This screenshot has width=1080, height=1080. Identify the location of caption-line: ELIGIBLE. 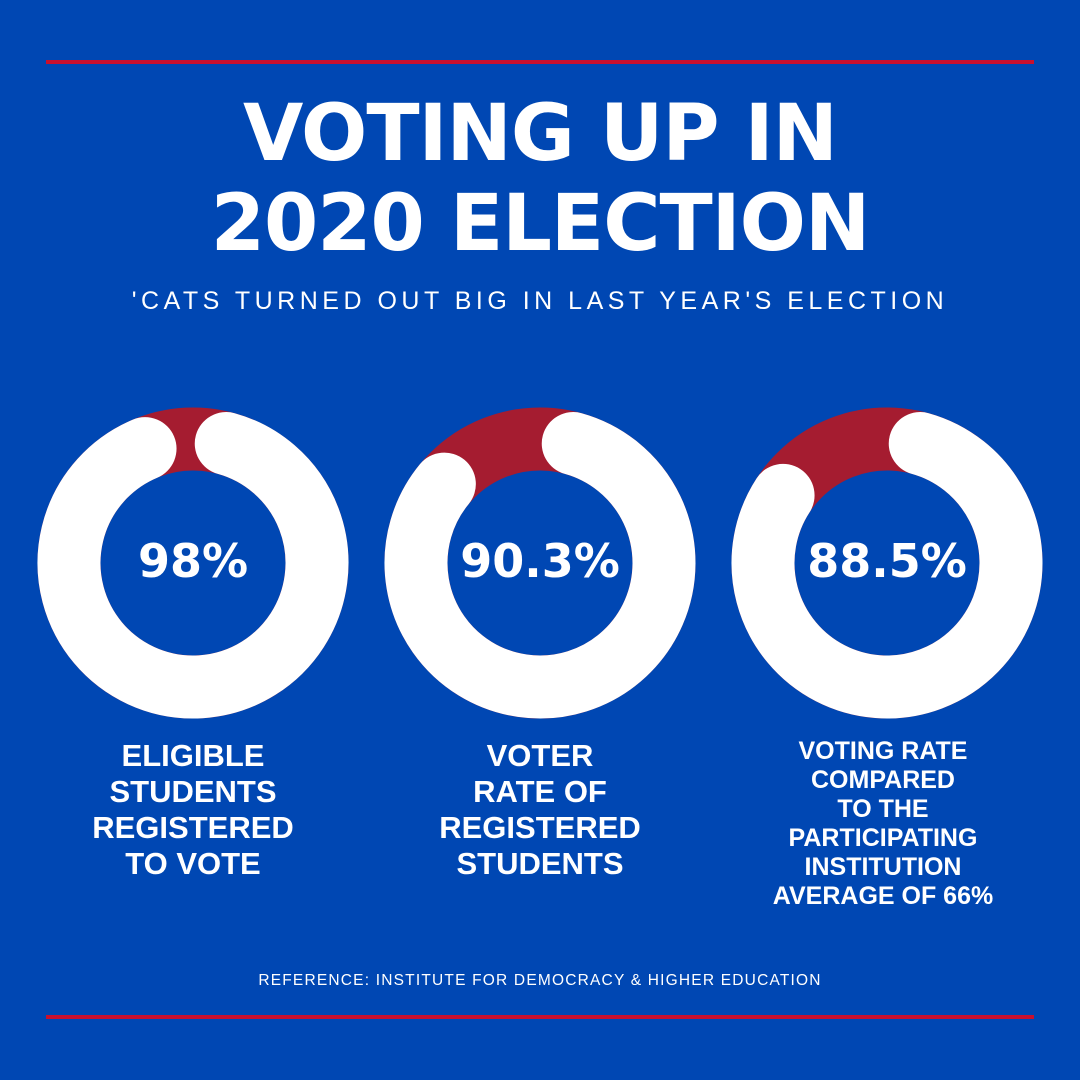
(193, 755).